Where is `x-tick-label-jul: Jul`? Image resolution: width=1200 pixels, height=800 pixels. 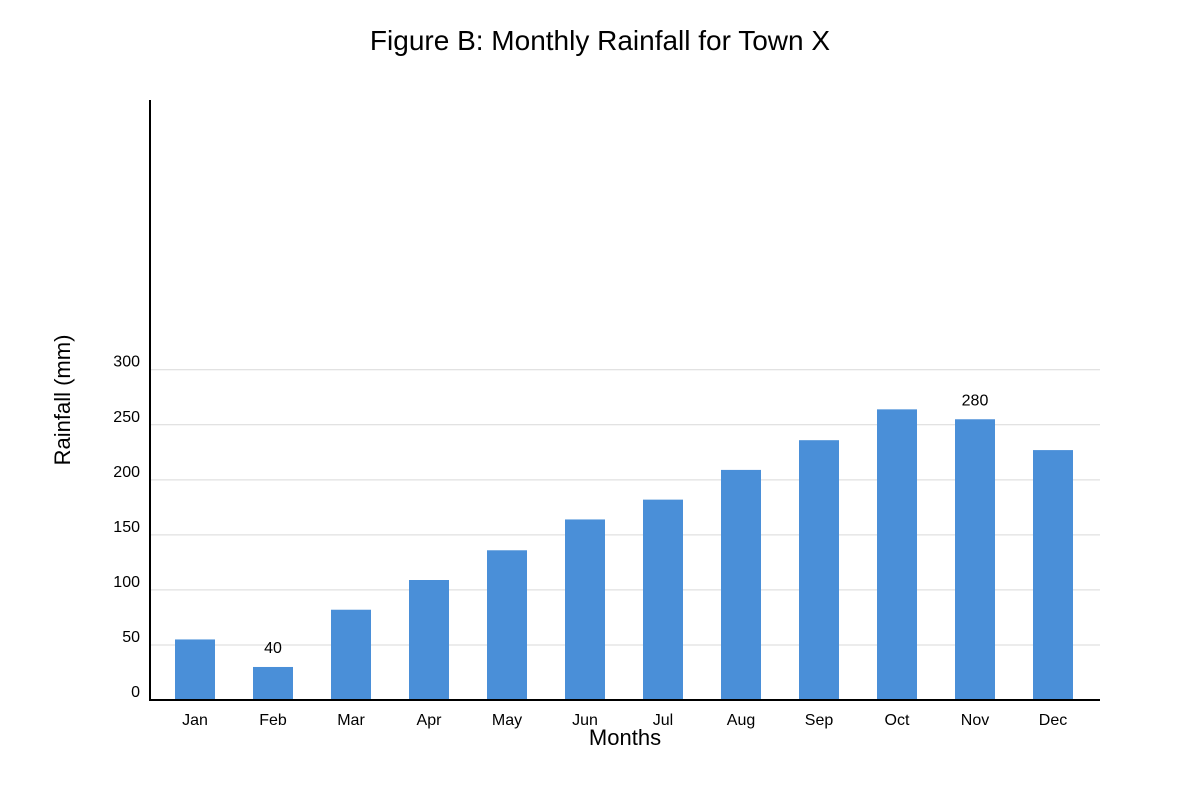 x-tick-label-jul: Jul is located at coordinates (663, 720).